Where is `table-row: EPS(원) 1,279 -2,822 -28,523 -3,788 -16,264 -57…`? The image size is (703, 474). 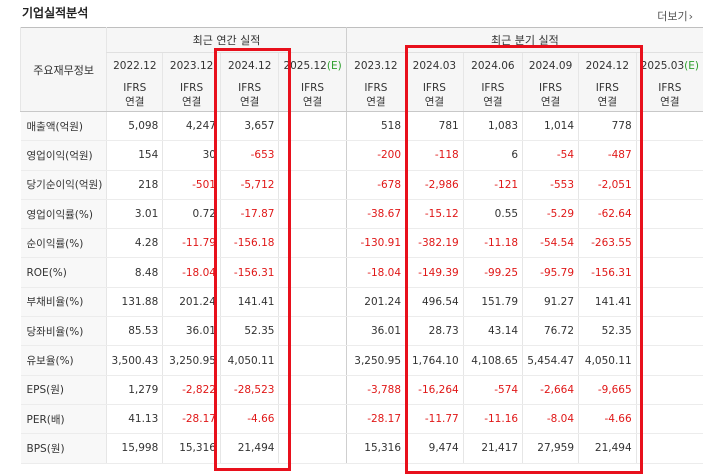 table-row: EPS(원) 1,279 -2,822 -28,523 -3,788 -16,264 -57… is located at coordinates (361, 390).